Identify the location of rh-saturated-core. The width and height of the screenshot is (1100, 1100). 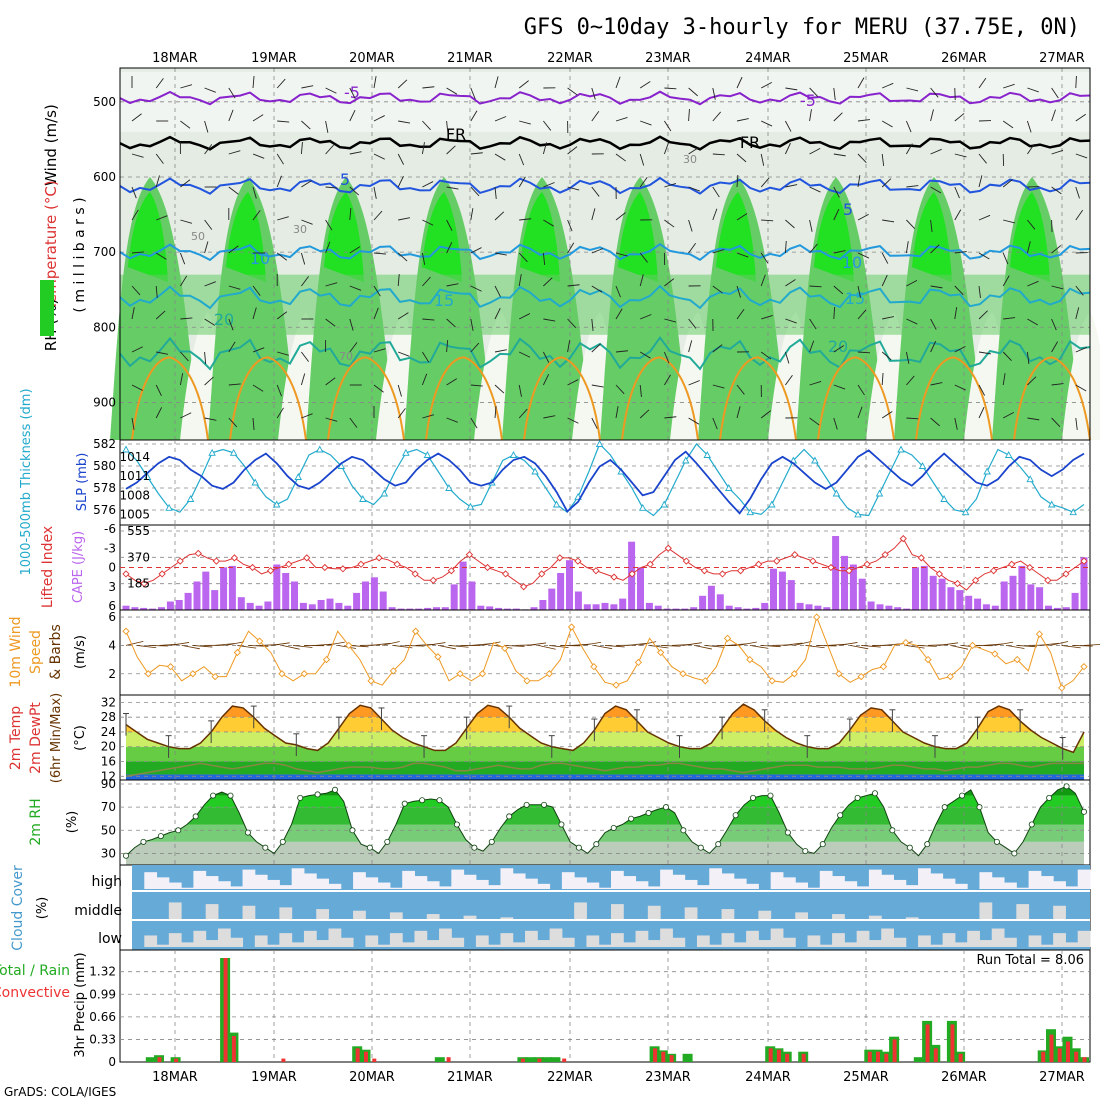
(638, 237).